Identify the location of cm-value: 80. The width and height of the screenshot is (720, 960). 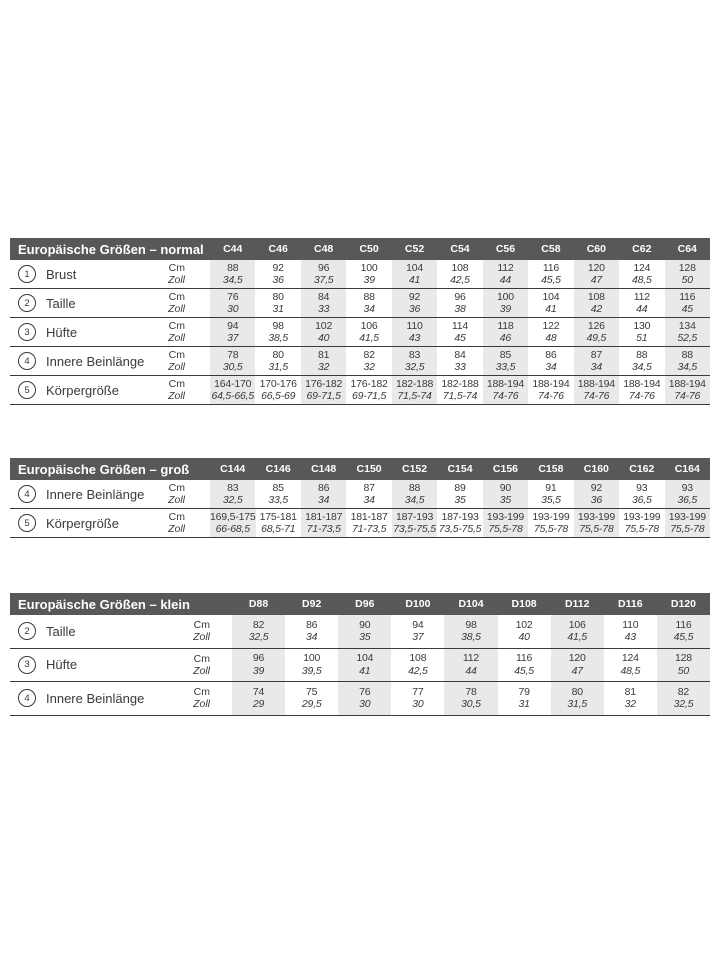
(278, 296).